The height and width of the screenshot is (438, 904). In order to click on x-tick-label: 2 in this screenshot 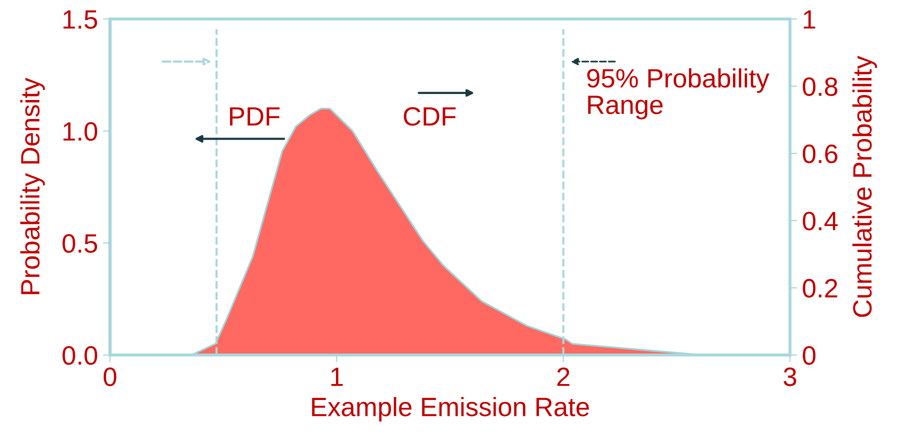, I will do `click(563, 377)`.